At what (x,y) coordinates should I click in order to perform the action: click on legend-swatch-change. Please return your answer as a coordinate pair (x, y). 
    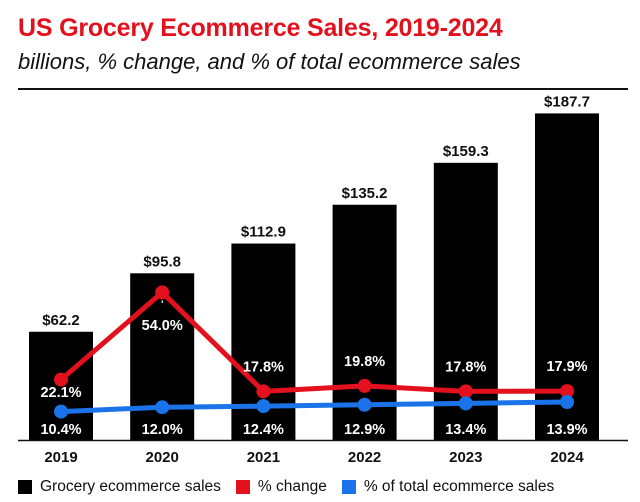
    Looking at the image, I should click on (242, 487).